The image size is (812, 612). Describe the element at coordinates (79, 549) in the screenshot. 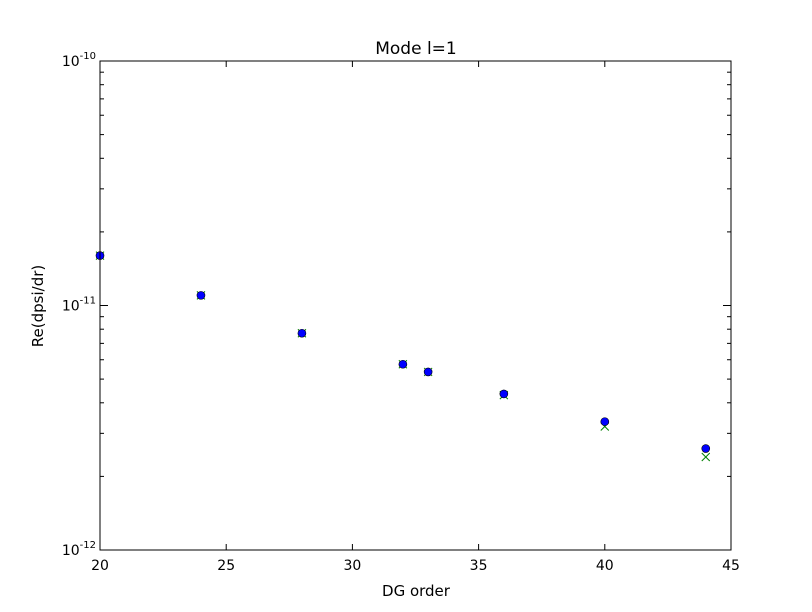

I see `y-tick-label: 10-12` at that location.